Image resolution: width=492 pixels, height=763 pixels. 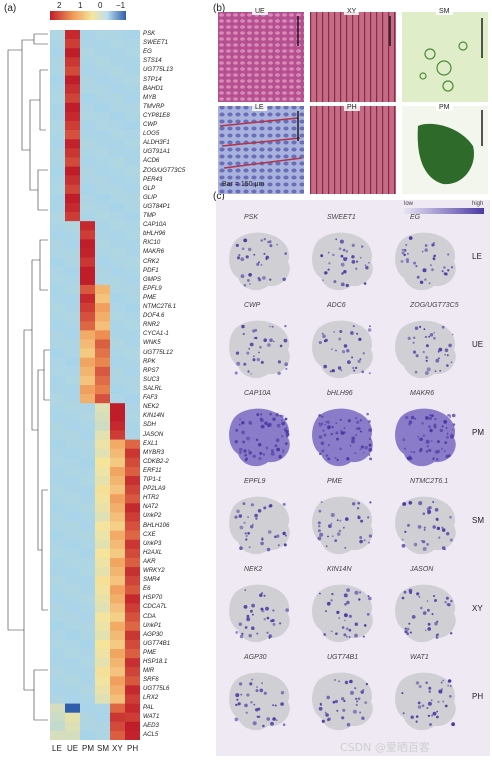 What do you see at coordinates (444, 211) in the screenshot?
I see `tsne-legend-gradient` at bounding box center [444, 211].